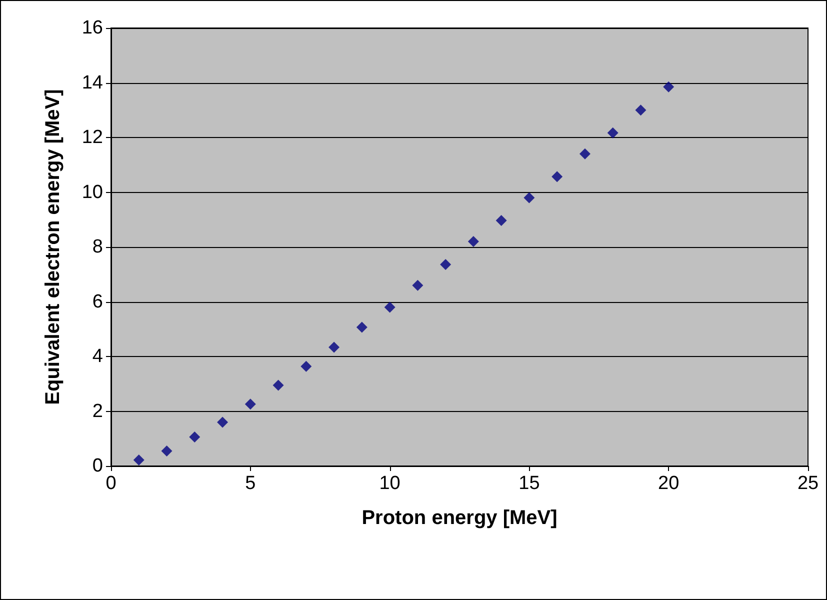 This screenshot has height=600, width=827. Describe the element at coordinates (93, 83) in the screenshot. I see `y-tick-label: 14` at that location.